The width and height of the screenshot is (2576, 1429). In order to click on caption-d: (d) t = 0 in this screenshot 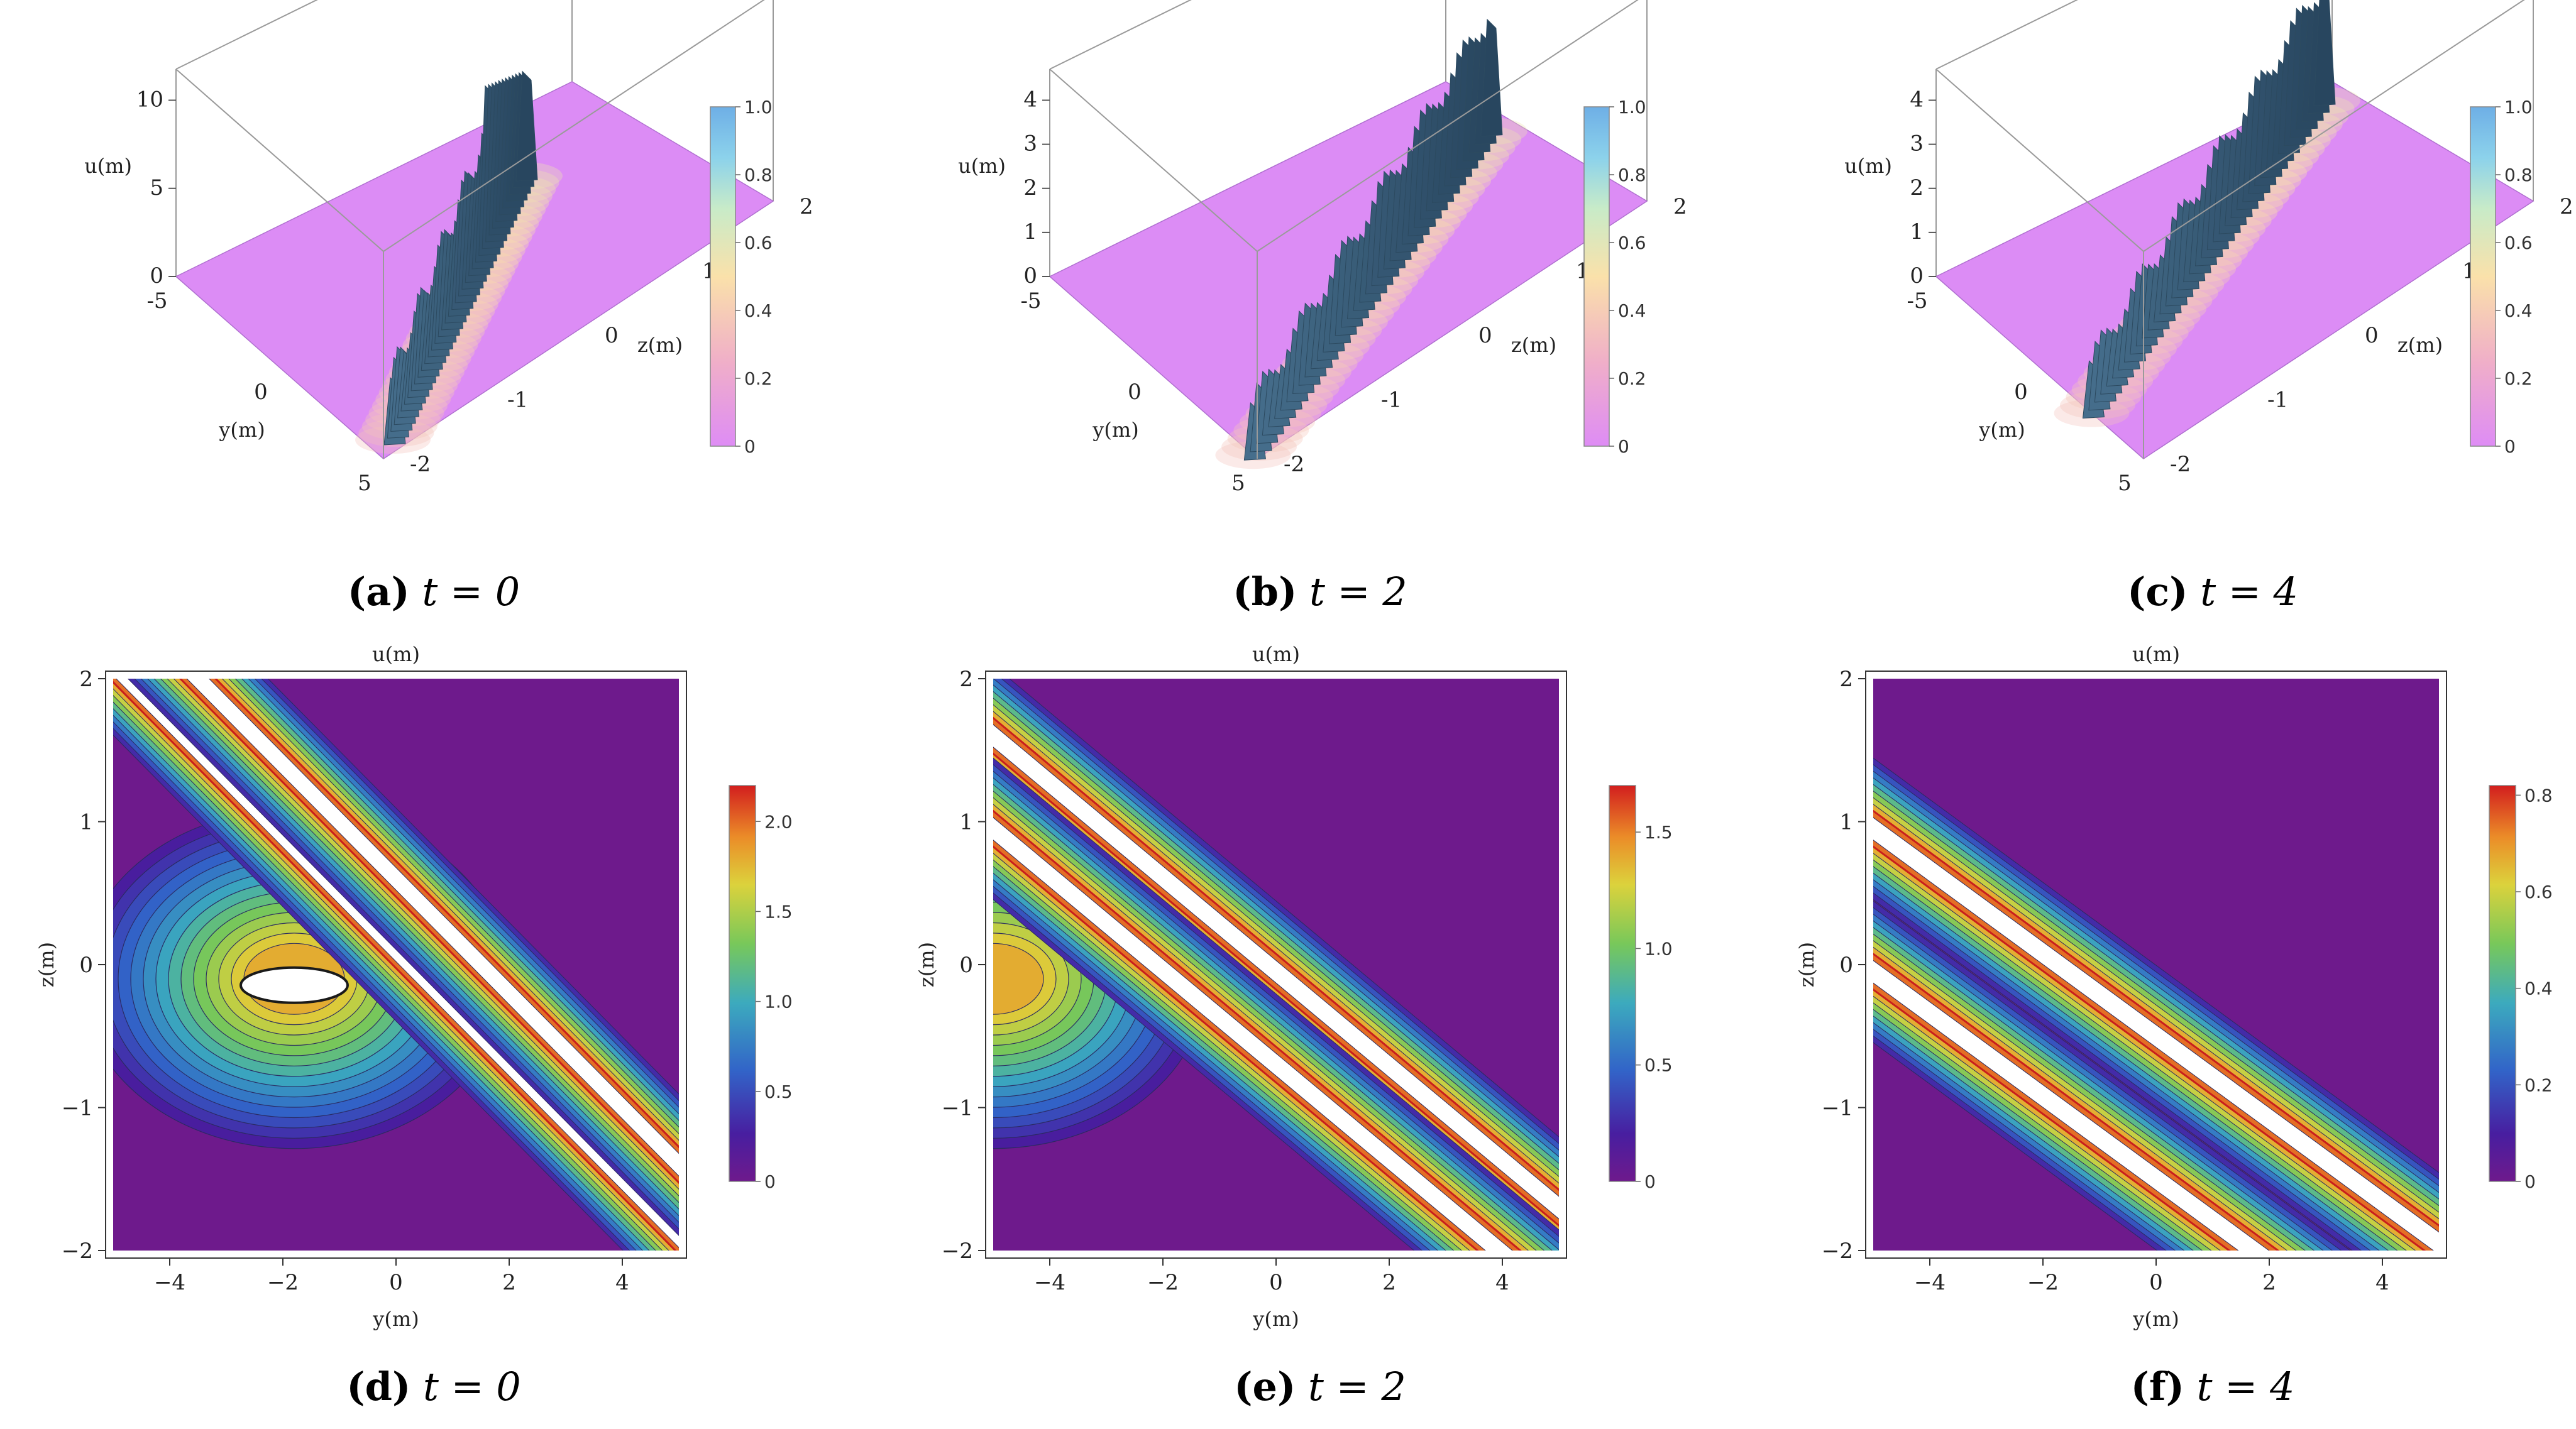, I will do `click(433, 1387)`.